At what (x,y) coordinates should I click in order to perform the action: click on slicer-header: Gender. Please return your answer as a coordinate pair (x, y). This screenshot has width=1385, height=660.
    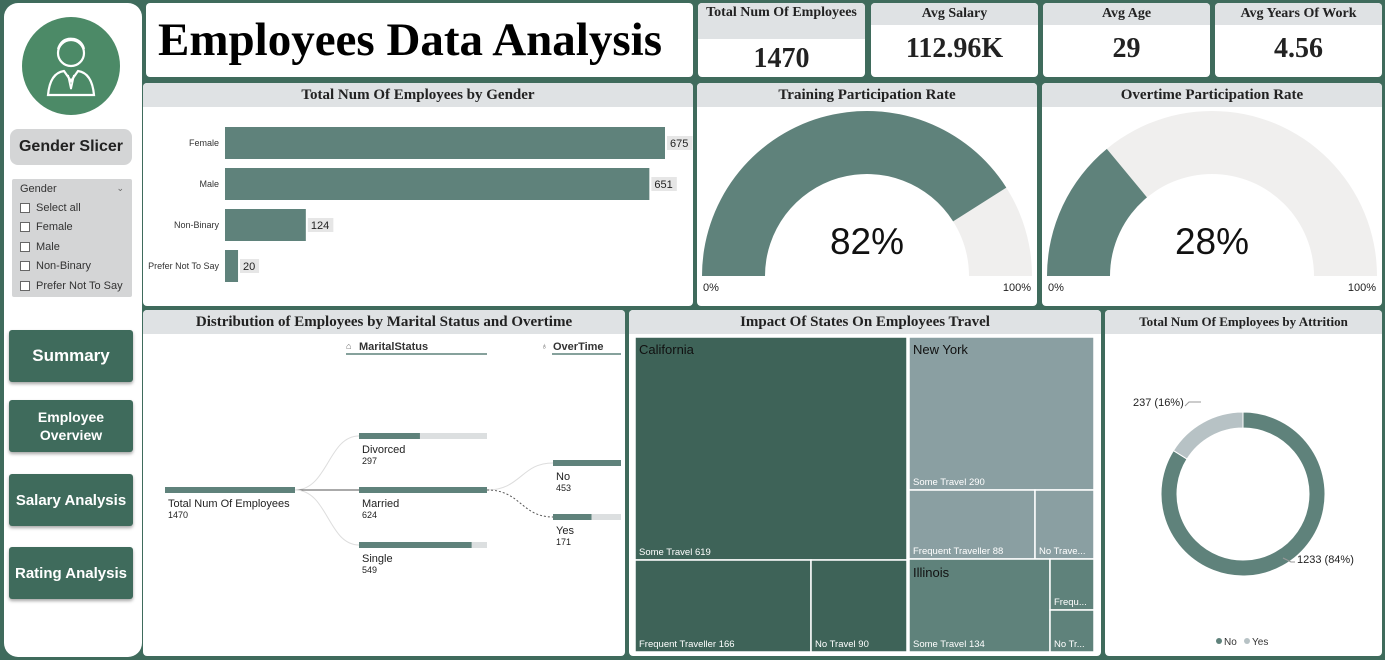
    Looking at the image, I should click on (38, 189).